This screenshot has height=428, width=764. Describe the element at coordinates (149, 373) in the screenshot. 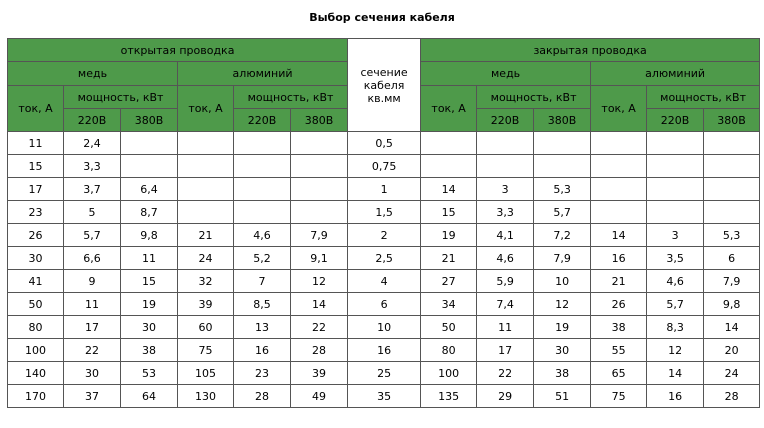

I see `table-cell: 53` at that location.